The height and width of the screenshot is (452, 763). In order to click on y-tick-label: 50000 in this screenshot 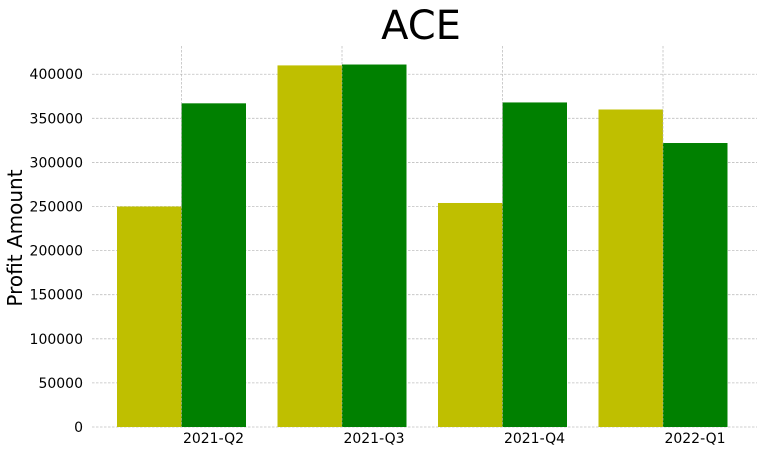, I will do `click(60, 384)`.